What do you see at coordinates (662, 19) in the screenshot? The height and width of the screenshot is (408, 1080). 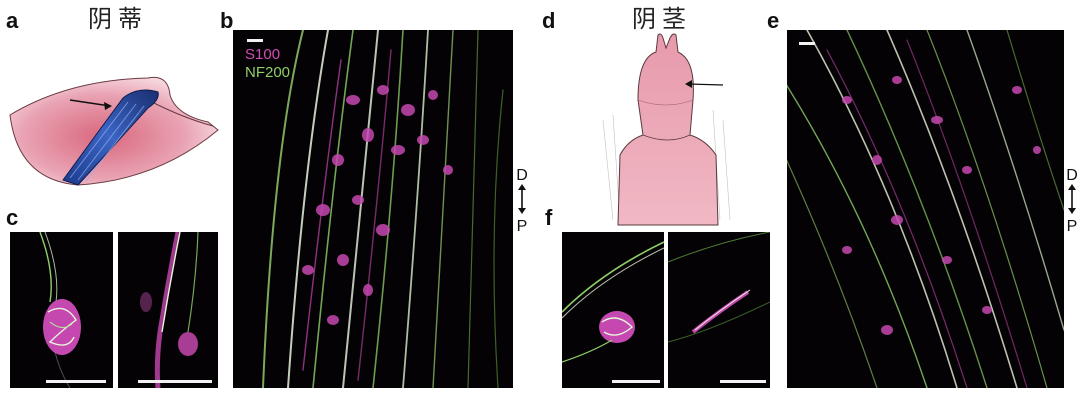 I see `penis-title: 阴茎` at bounding box center [662, 19].